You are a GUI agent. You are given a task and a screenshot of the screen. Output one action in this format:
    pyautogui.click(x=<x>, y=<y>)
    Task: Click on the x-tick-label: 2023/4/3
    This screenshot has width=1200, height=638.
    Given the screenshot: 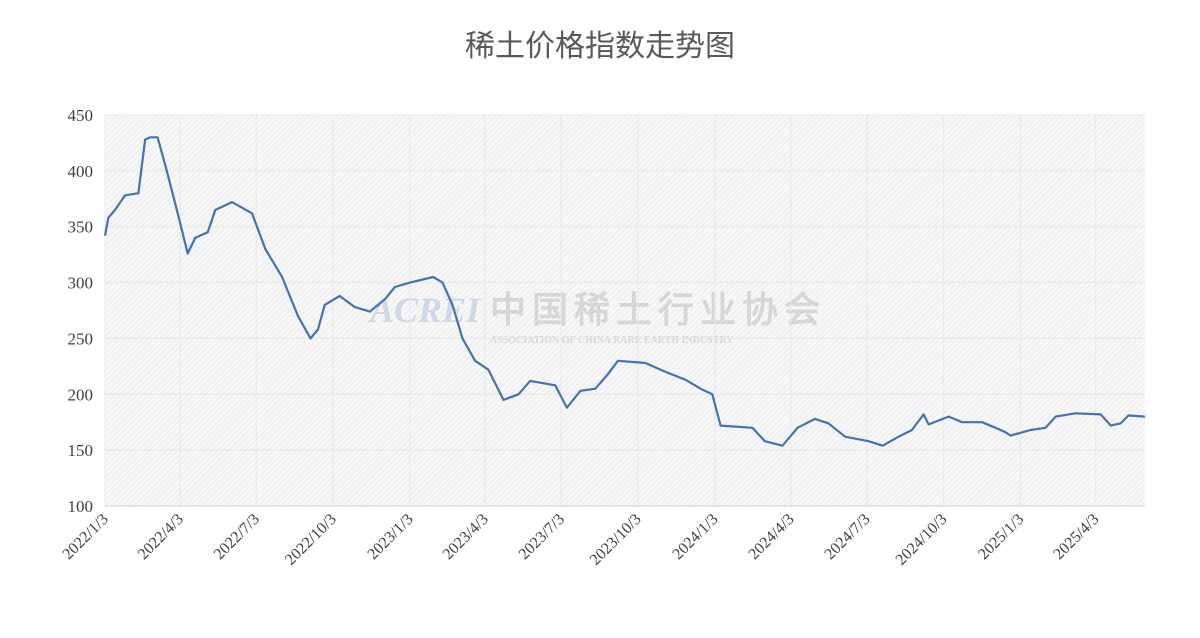 What is the action you would take?
    pyautogui.click(x=466, y=537)
    